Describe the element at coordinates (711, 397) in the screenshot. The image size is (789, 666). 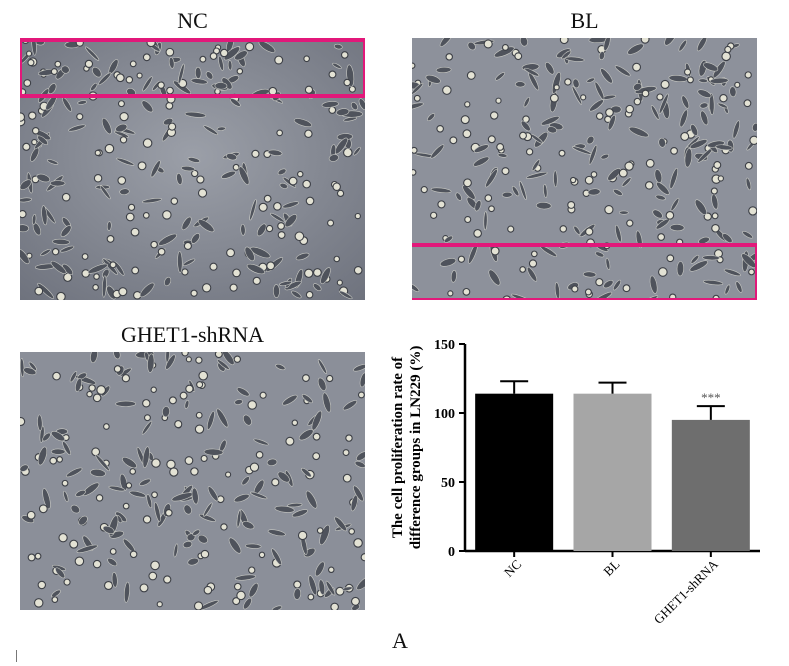
I see `significance-mark: ***` at that location.